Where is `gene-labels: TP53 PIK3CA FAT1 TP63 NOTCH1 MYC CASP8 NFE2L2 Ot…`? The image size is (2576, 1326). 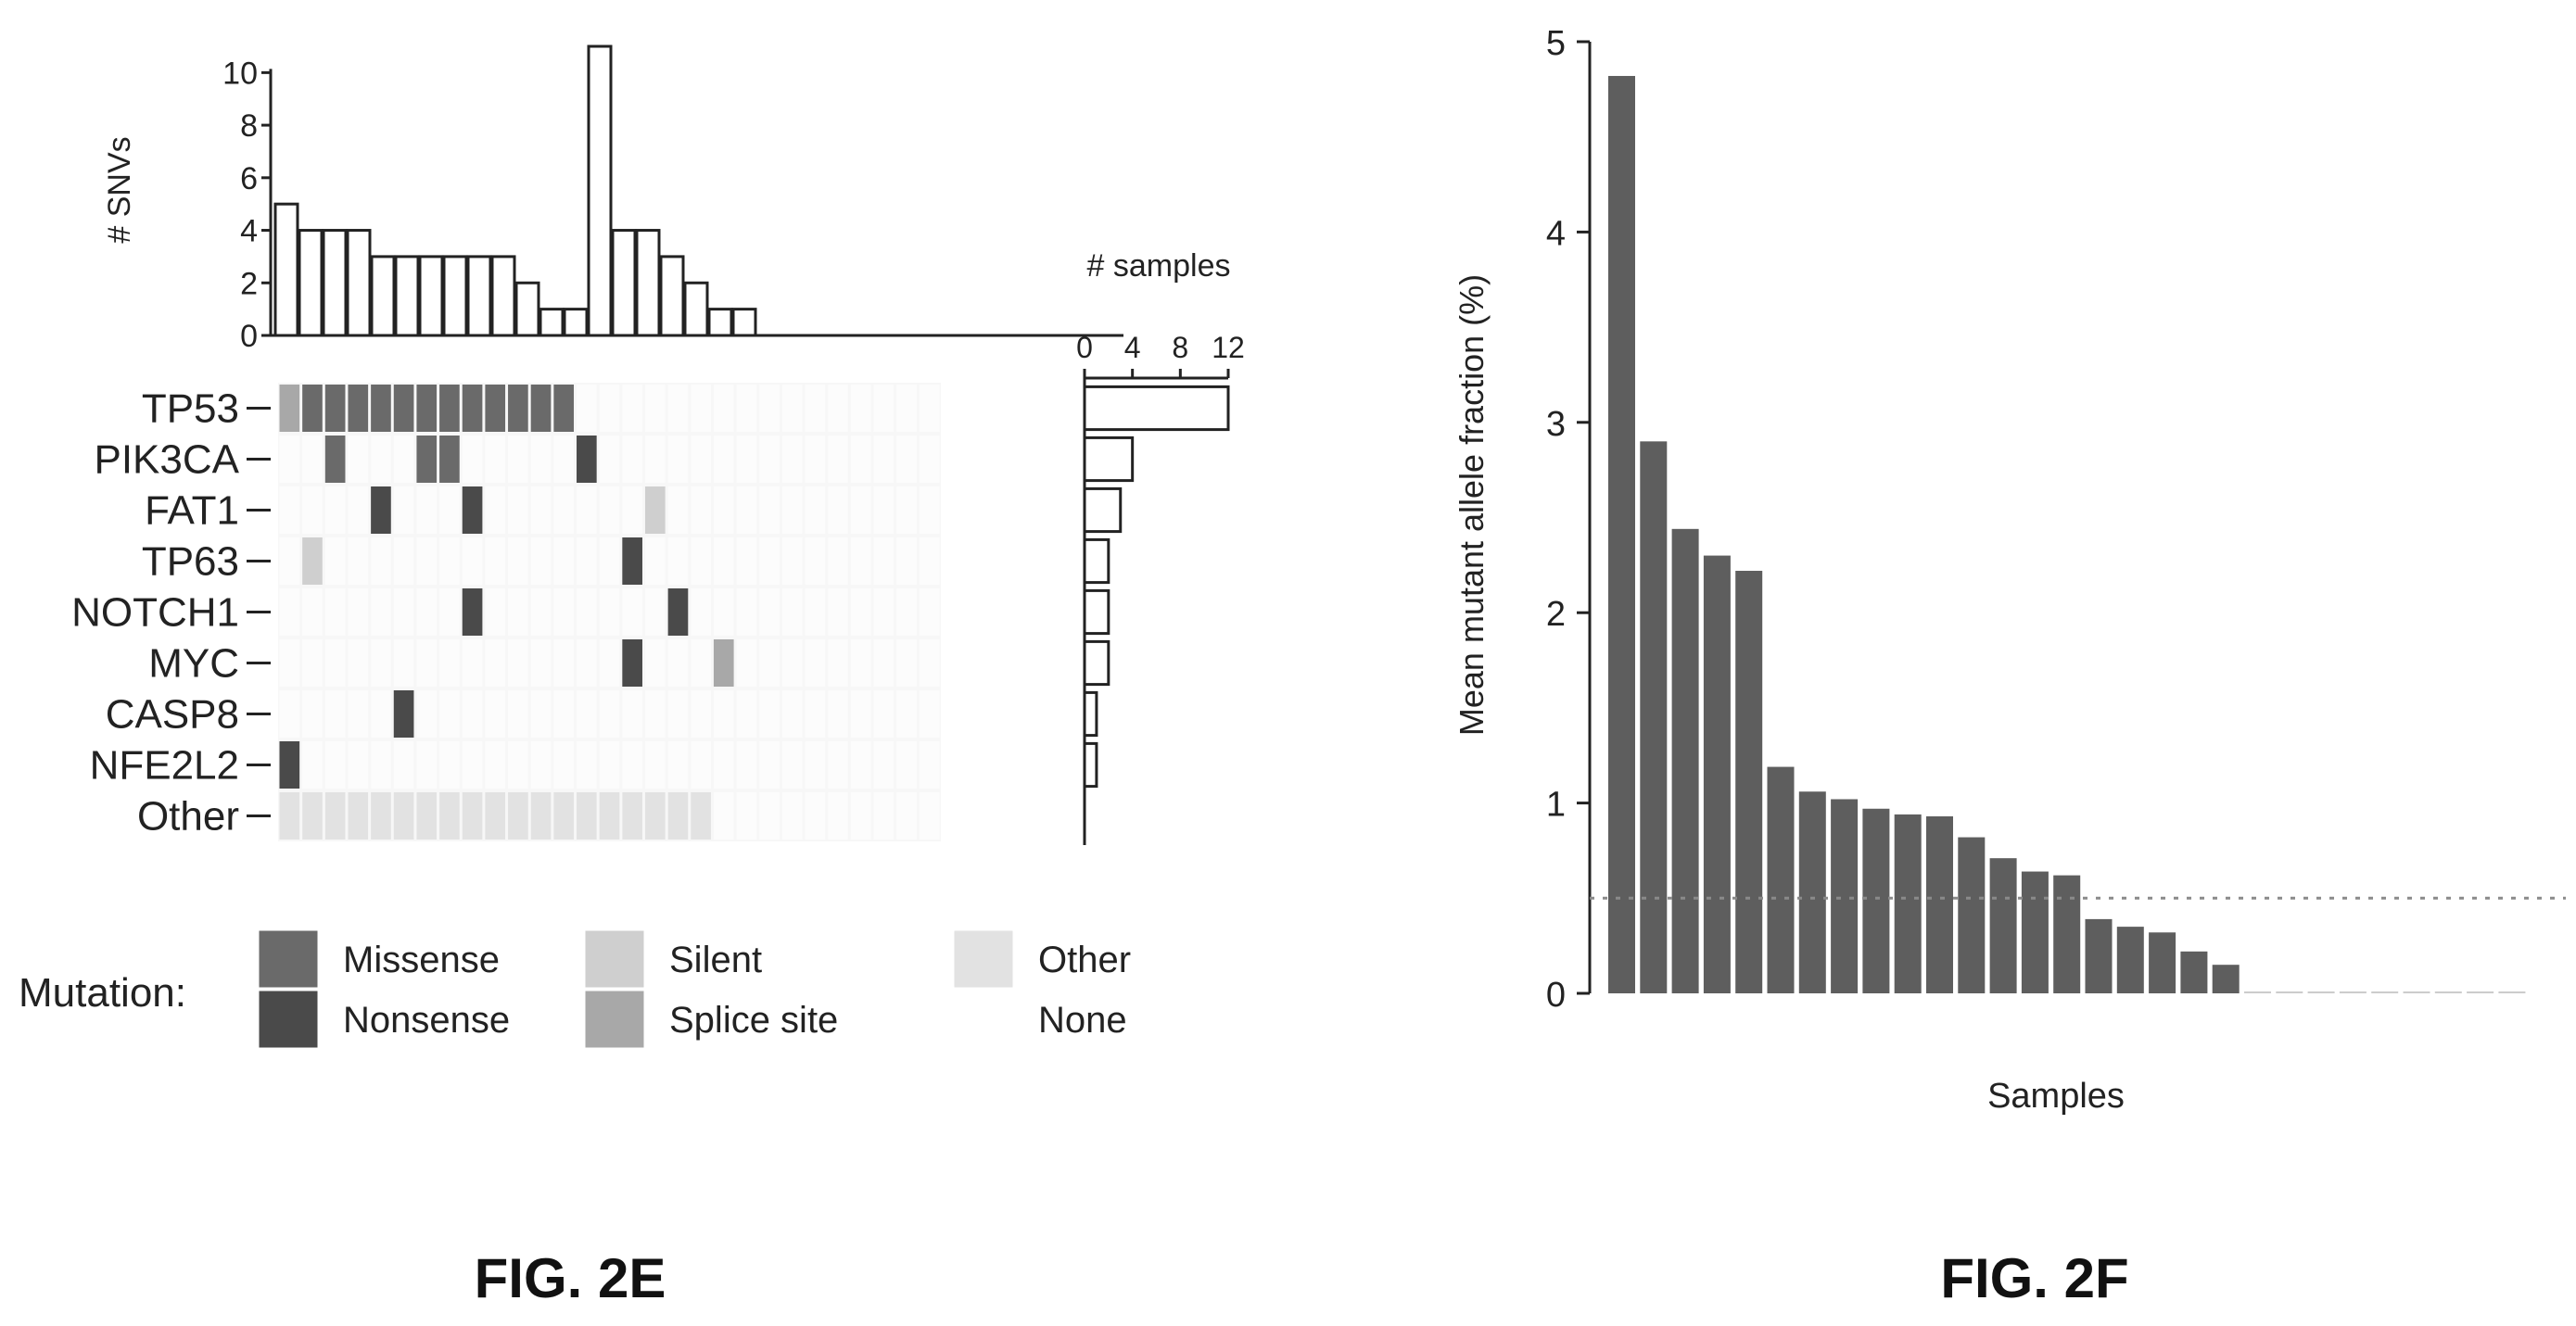 gene-labels: TP53 PIK3CA FAT1 TP63 NOTCH1 MYC CASP8 NFE2L2 Ot… is located at coordinates (171, 613).